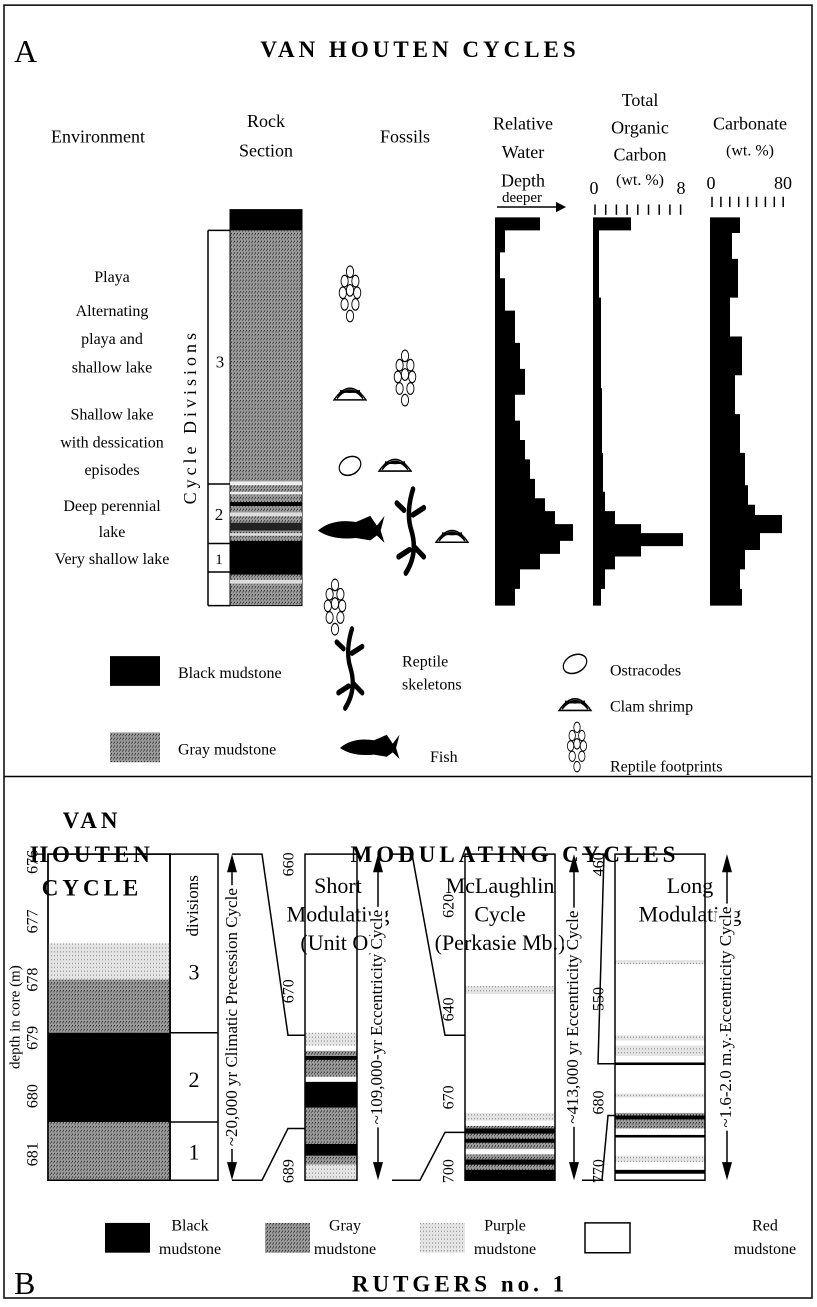 This screenshot has height=1307, width=817. I want to click on legend-swatch-gray, so click(135, 747).